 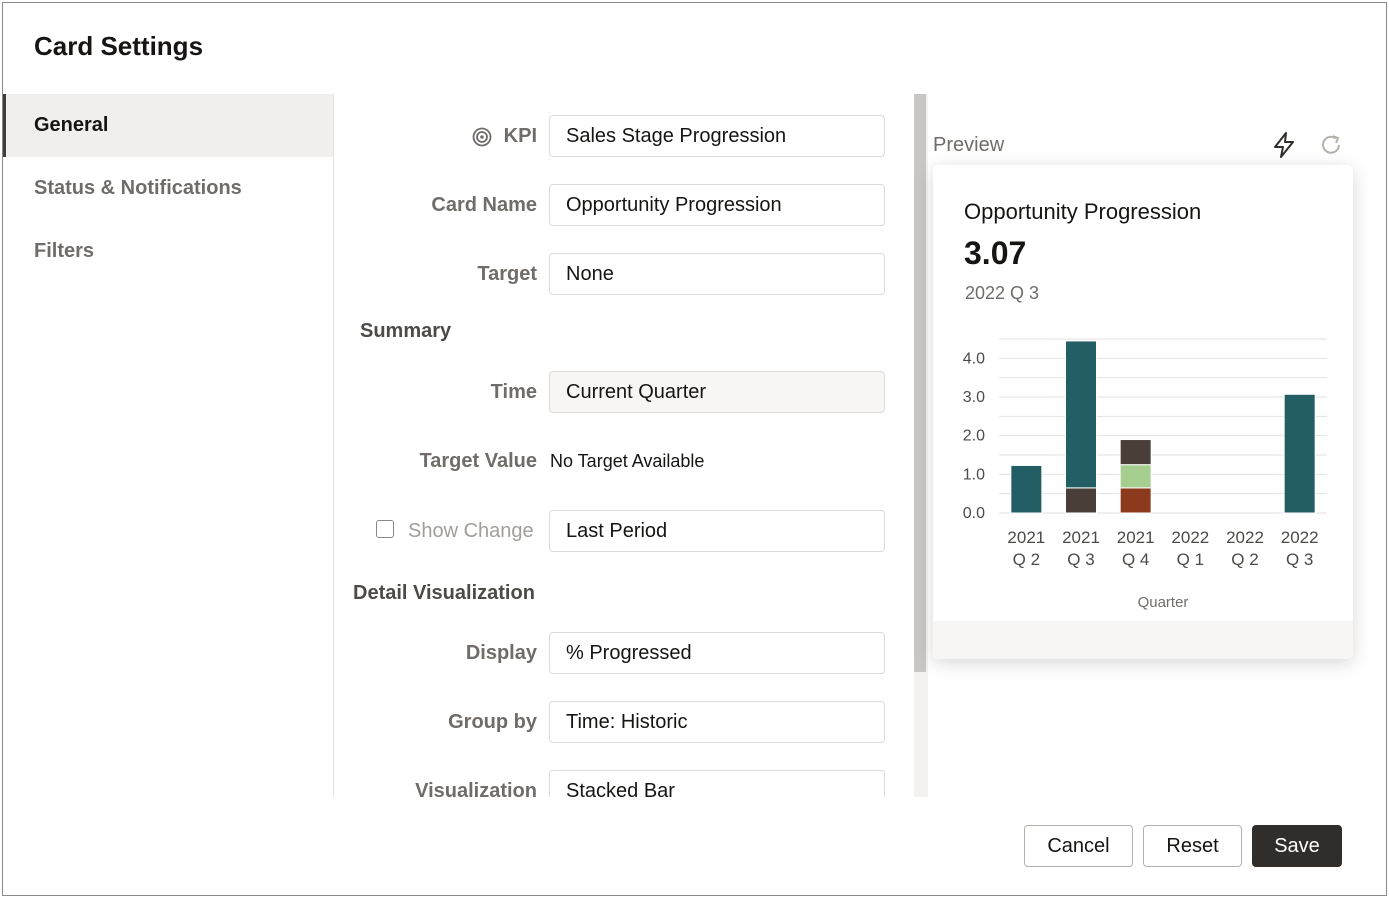 What do you see at coordinates (1192, 846) in the screenshot?
I see `reset-button: Reset` at bounding box center [1192, 846].